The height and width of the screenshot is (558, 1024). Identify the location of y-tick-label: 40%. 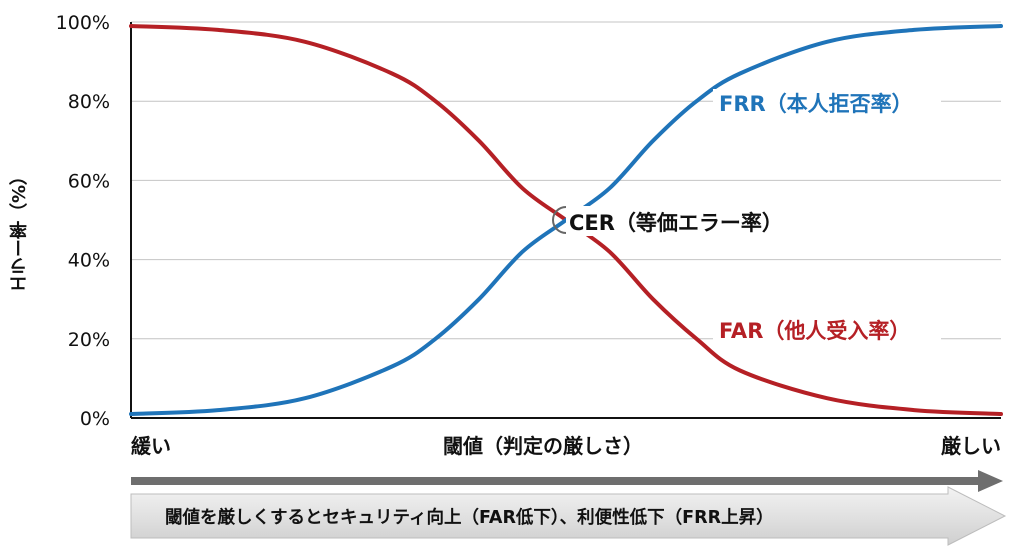
(89, 261).